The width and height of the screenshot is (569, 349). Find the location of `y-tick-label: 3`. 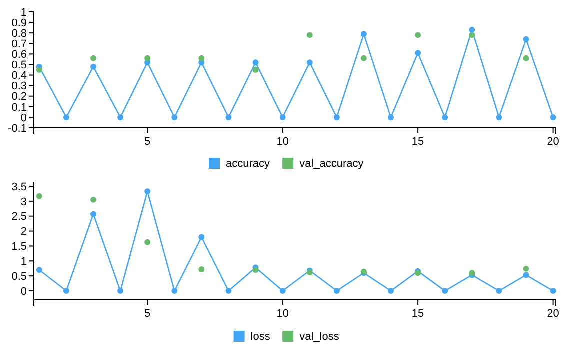

y-tick-label: 3 is located at coordinates (23, 202).